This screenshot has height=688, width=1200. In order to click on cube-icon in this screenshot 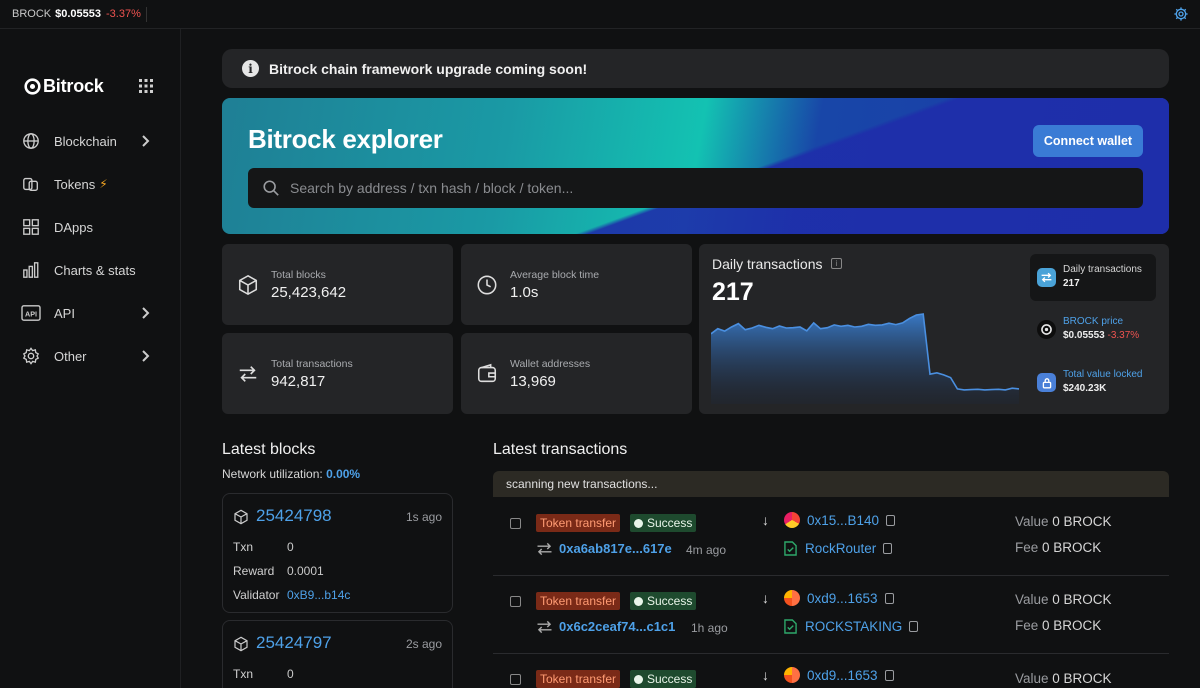, I will do `click(241, 644)`.